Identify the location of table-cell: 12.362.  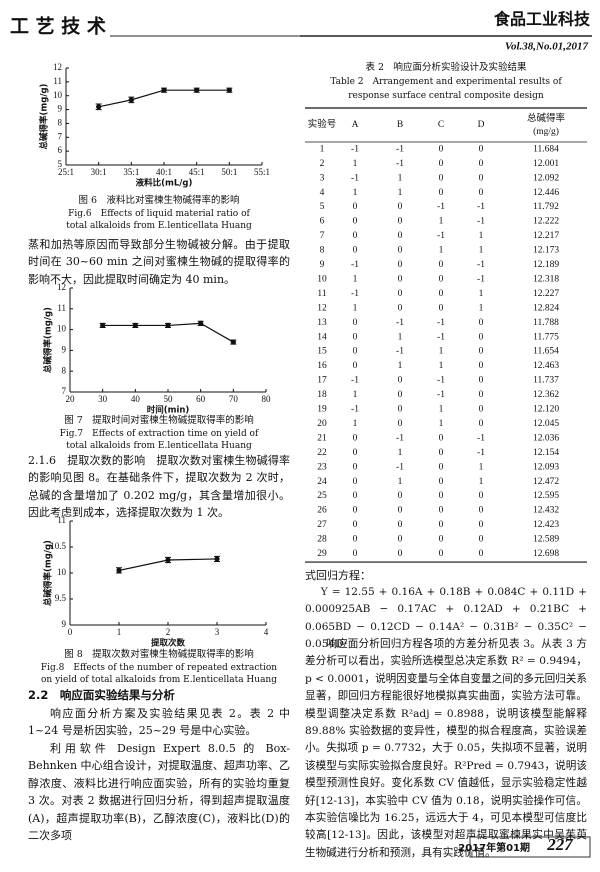
(546, 395).